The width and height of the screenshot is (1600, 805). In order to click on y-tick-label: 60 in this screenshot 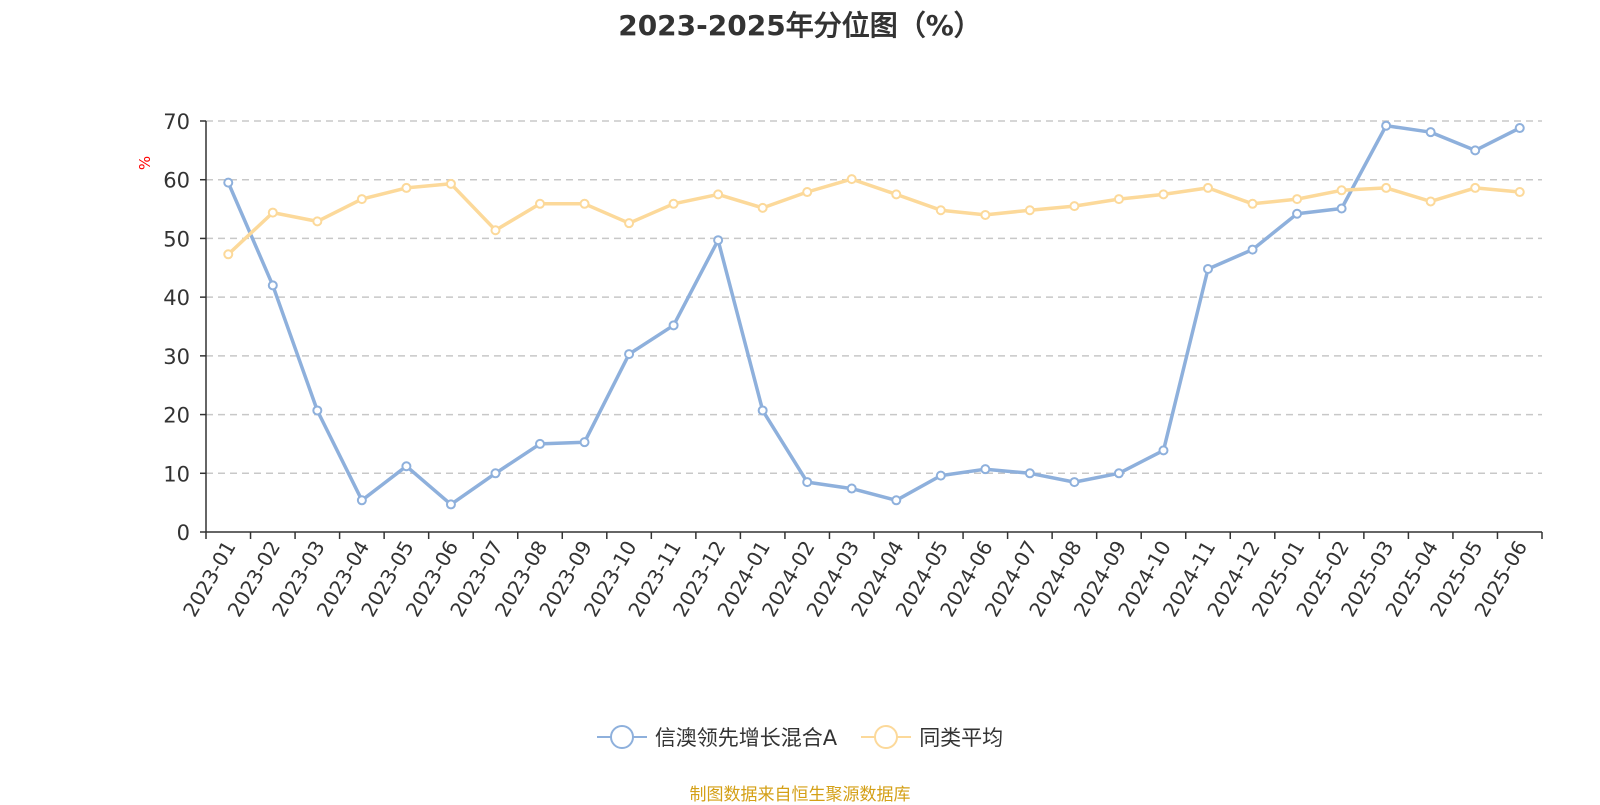, I will do `click(176, 181)`.